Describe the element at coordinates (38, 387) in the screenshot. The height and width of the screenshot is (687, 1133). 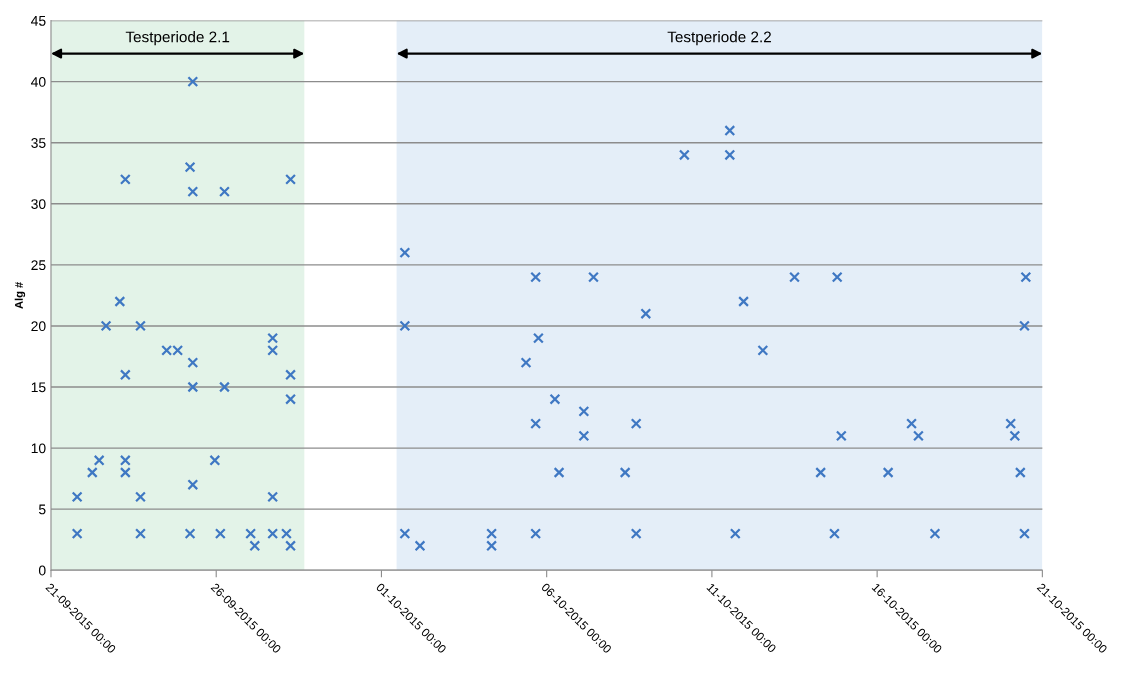
I see `y-tick-label: 15` at that location.